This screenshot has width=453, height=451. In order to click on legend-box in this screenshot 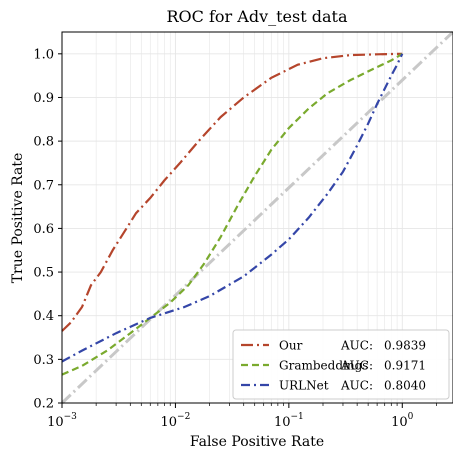, I will do `click(341, 364)`.